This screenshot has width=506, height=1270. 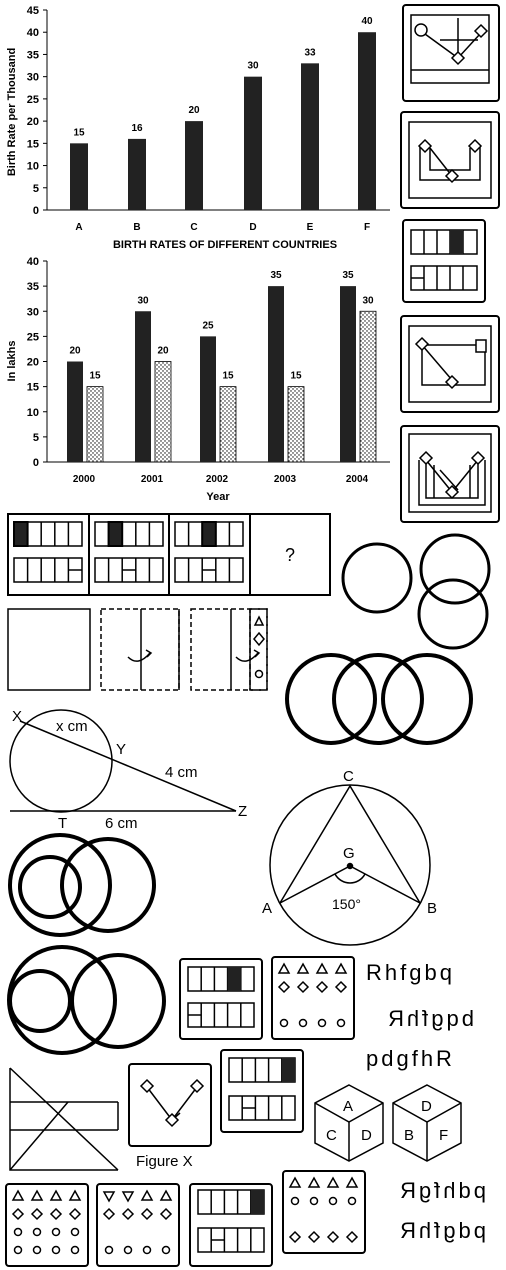 What do you see at coordinates (331, 1135) in the screenshot?
I see `cube1-left: C` at bounding box center [331, 1135].